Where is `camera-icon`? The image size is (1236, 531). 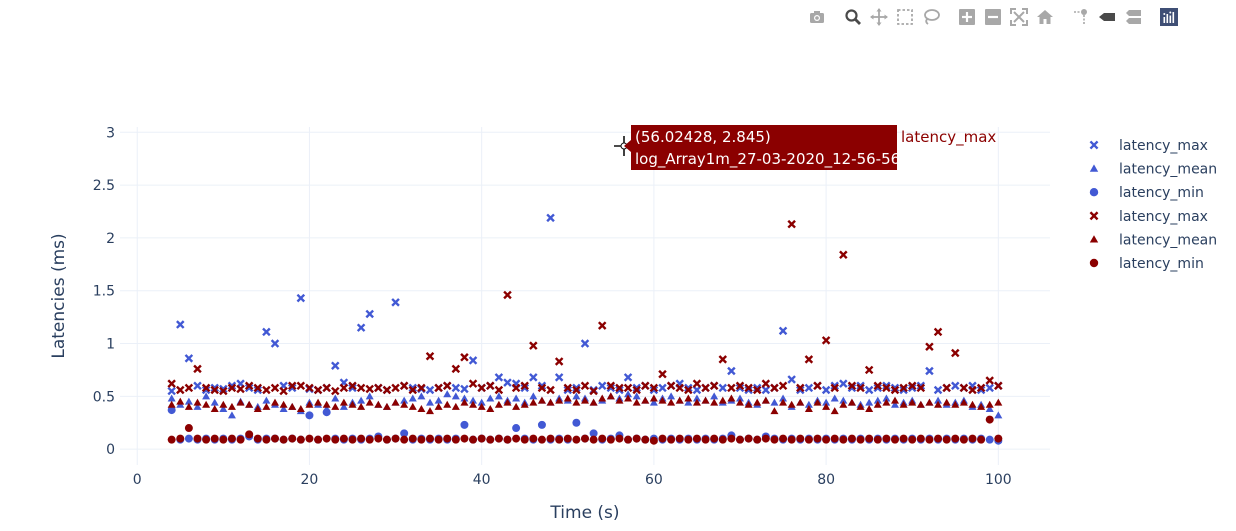
camera-icon is located at coordinates (817, 17).